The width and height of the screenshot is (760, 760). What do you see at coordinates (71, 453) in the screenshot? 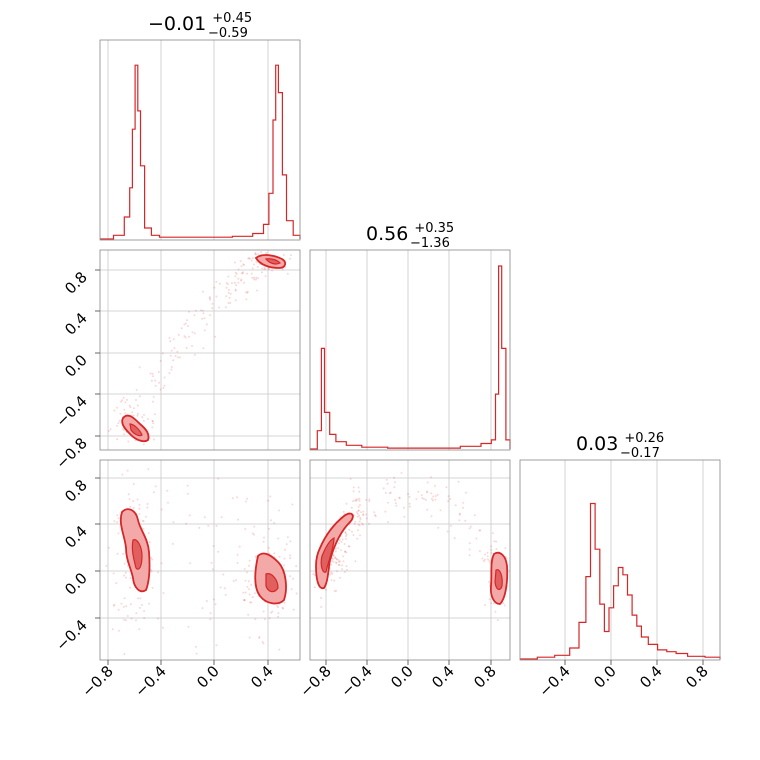
I see `y-tick-label: −0.8` at bounding box center [71, 453].